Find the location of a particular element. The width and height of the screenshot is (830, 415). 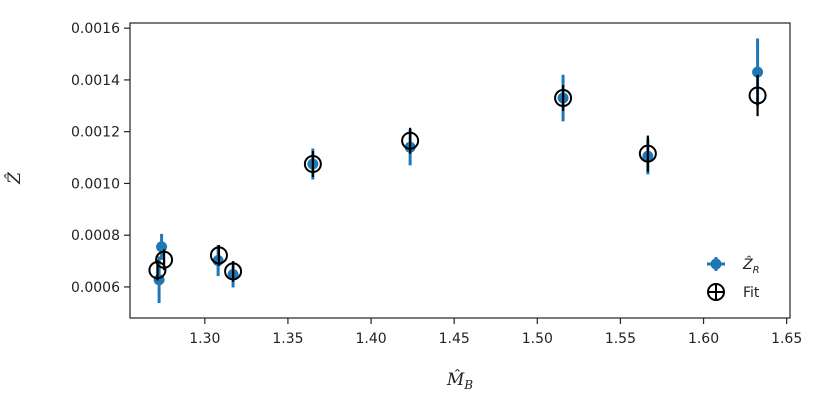

legend-zr-label: ẐR is located at coordinates (751, 265).